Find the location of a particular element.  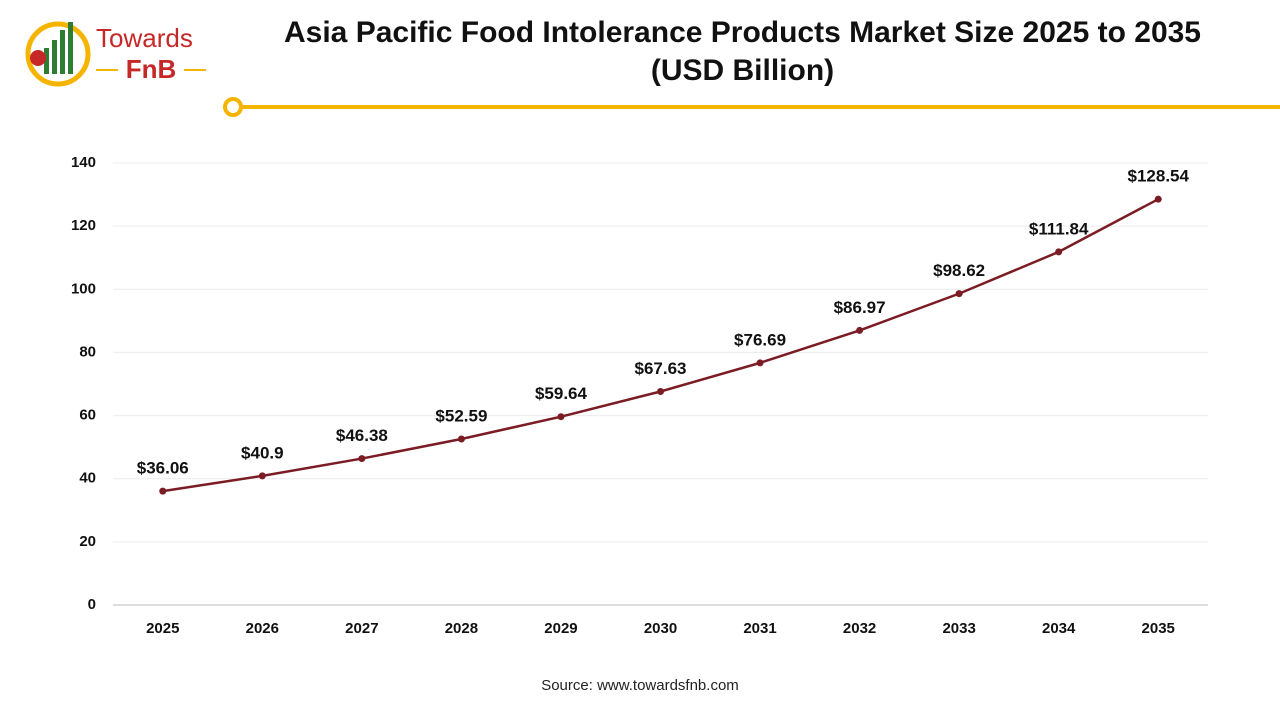

value-label: $46.38 is located at coordinates (362, 435).